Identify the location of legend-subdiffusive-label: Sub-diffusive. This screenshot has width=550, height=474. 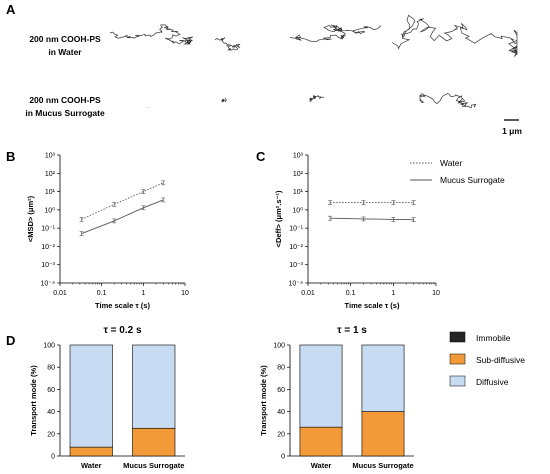
(500, 360).